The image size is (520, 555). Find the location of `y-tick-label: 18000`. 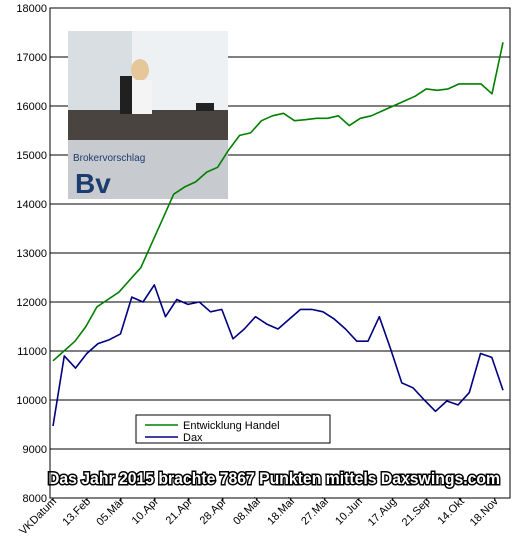

y-tick-label: 18000 is located at coordinates (31, 9).